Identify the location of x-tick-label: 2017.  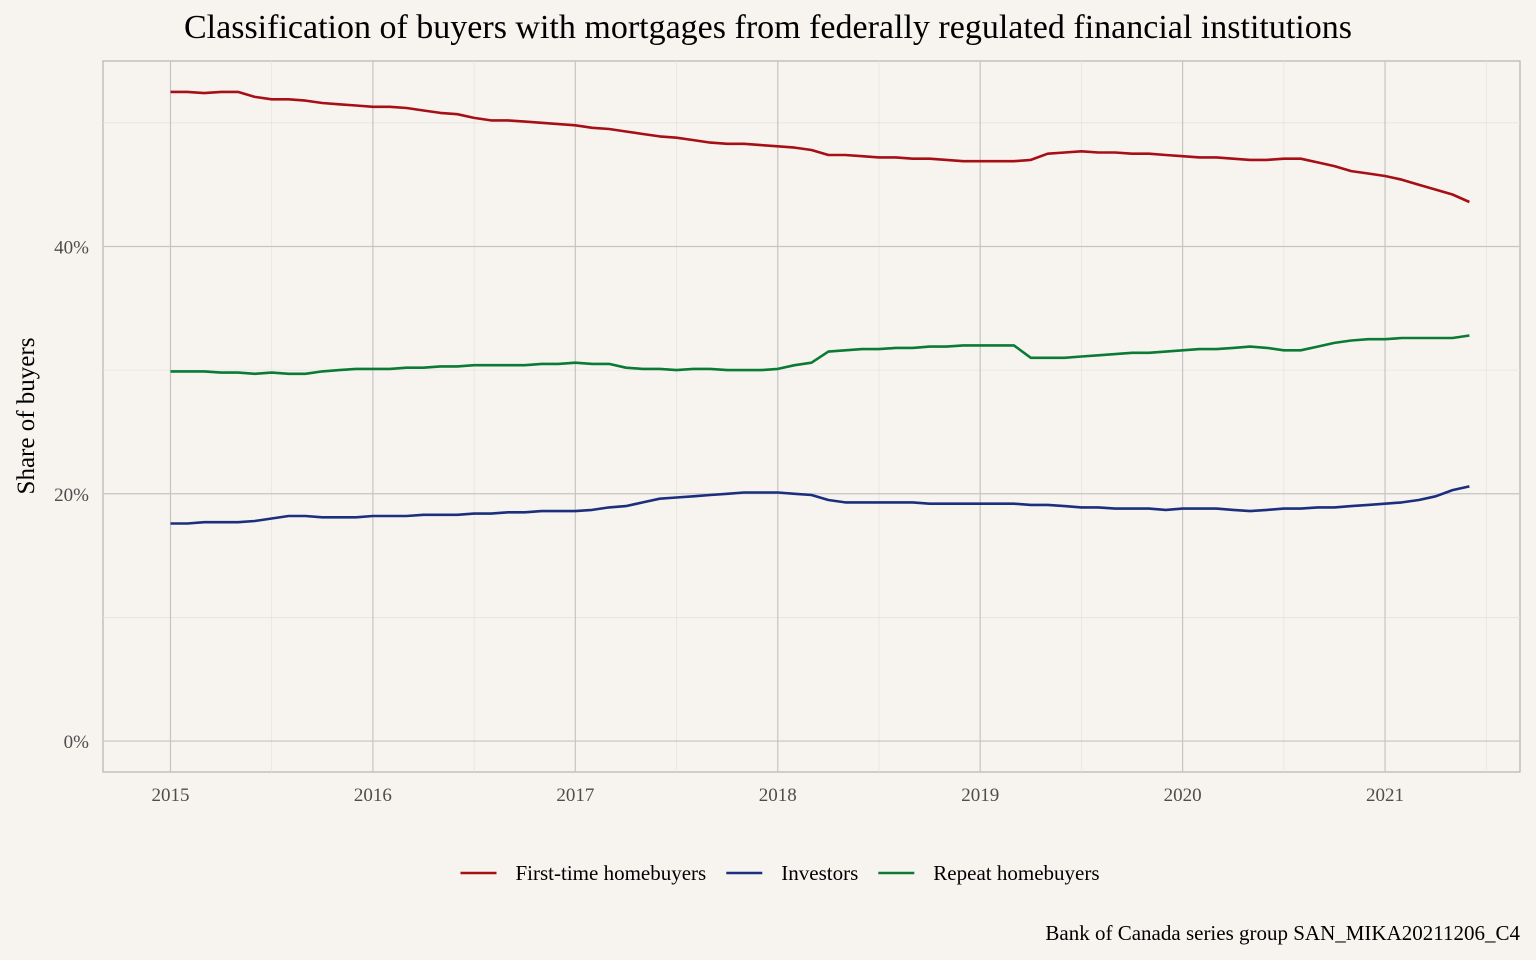
(575, 795).